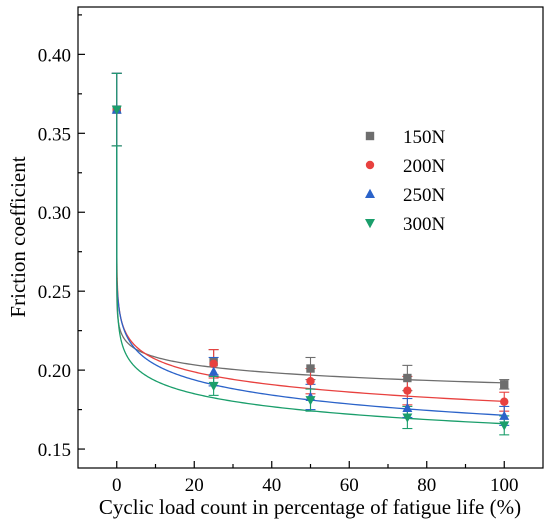 This screenshot has width=550, height=531. I want to click on x-tick-label: 40, so click(271, 485).